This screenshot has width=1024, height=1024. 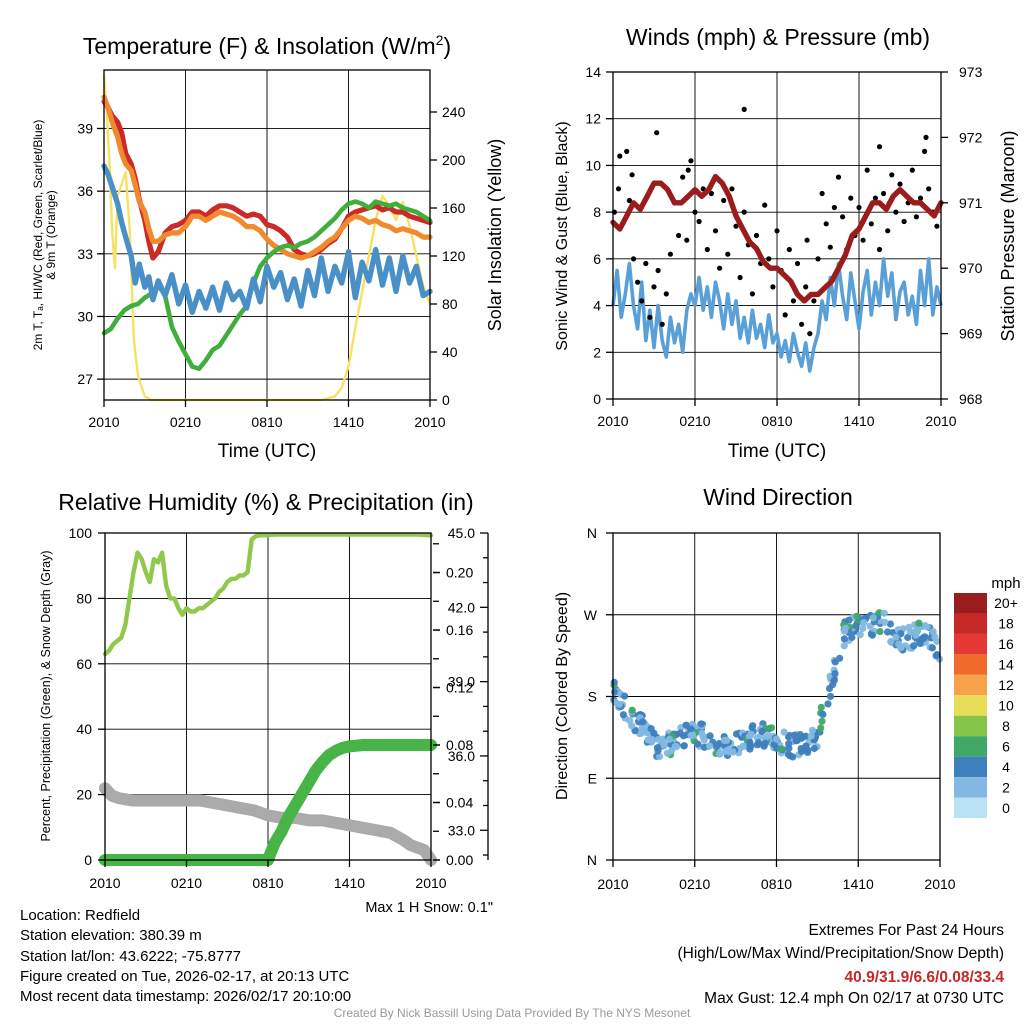 What do you see at coordinates (906, 930) in the screenshot?
I see `extremes-title: Extremes For Past 24 Hours` at bounding box center [906, 930].